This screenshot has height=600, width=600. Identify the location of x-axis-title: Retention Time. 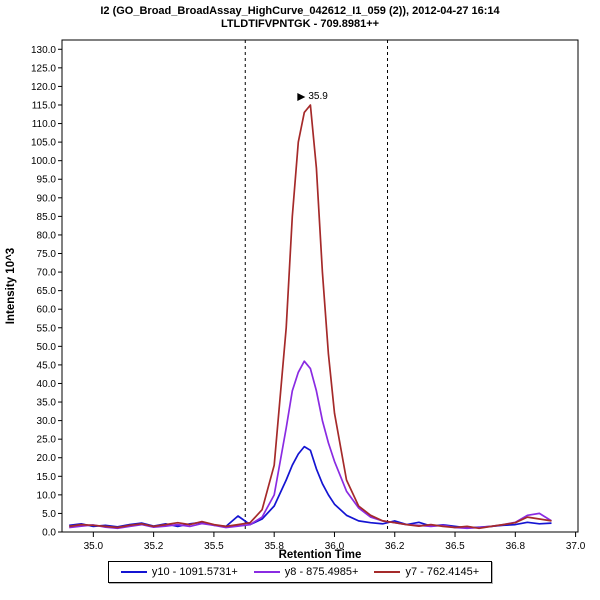
(320, 555).